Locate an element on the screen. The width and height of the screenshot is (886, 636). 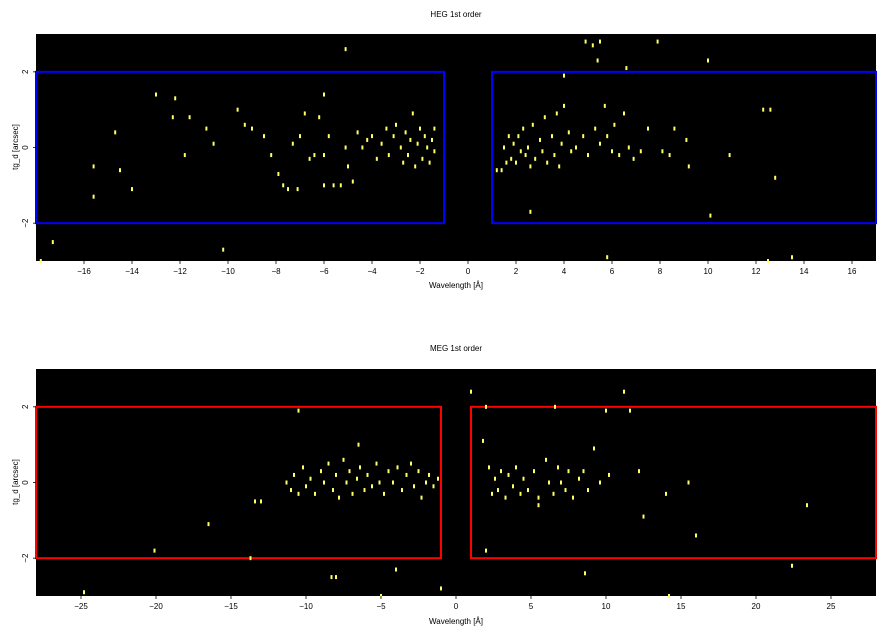
heg-x-tick-label: 14 is located at coordinates (804, 271).